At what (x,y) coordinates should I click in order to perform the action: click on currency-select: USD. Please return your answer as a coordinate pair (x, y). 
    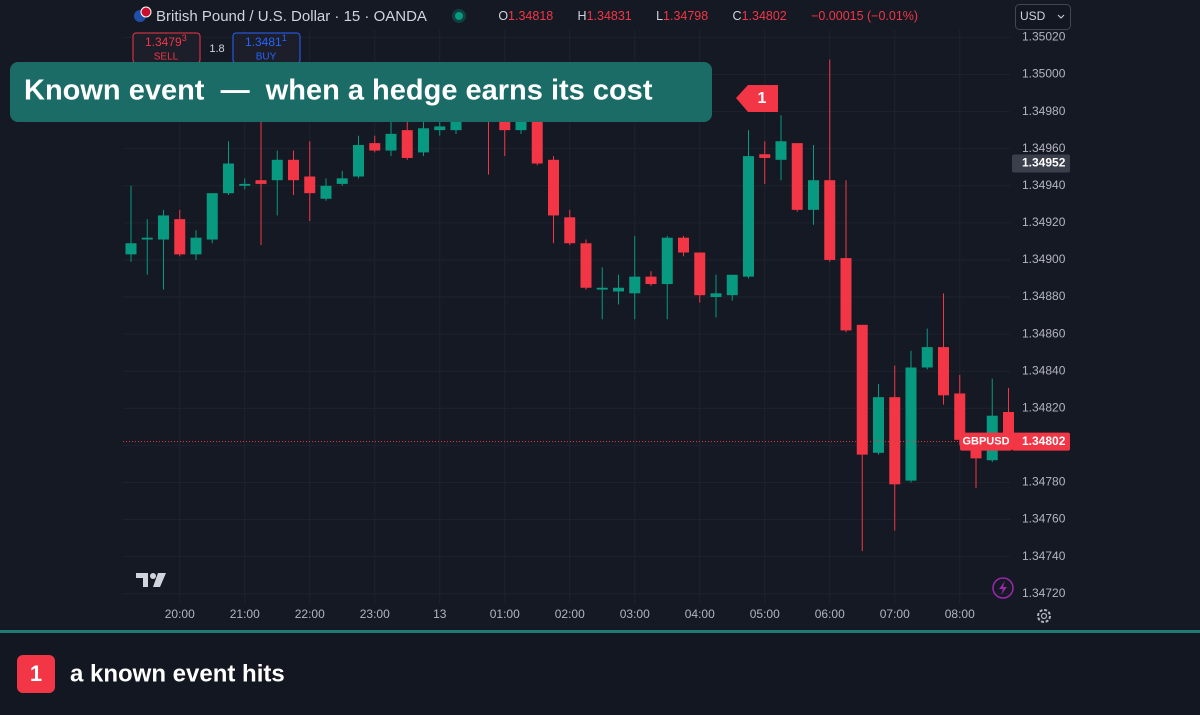
    Looking at the image, I should click on (1043, 17).